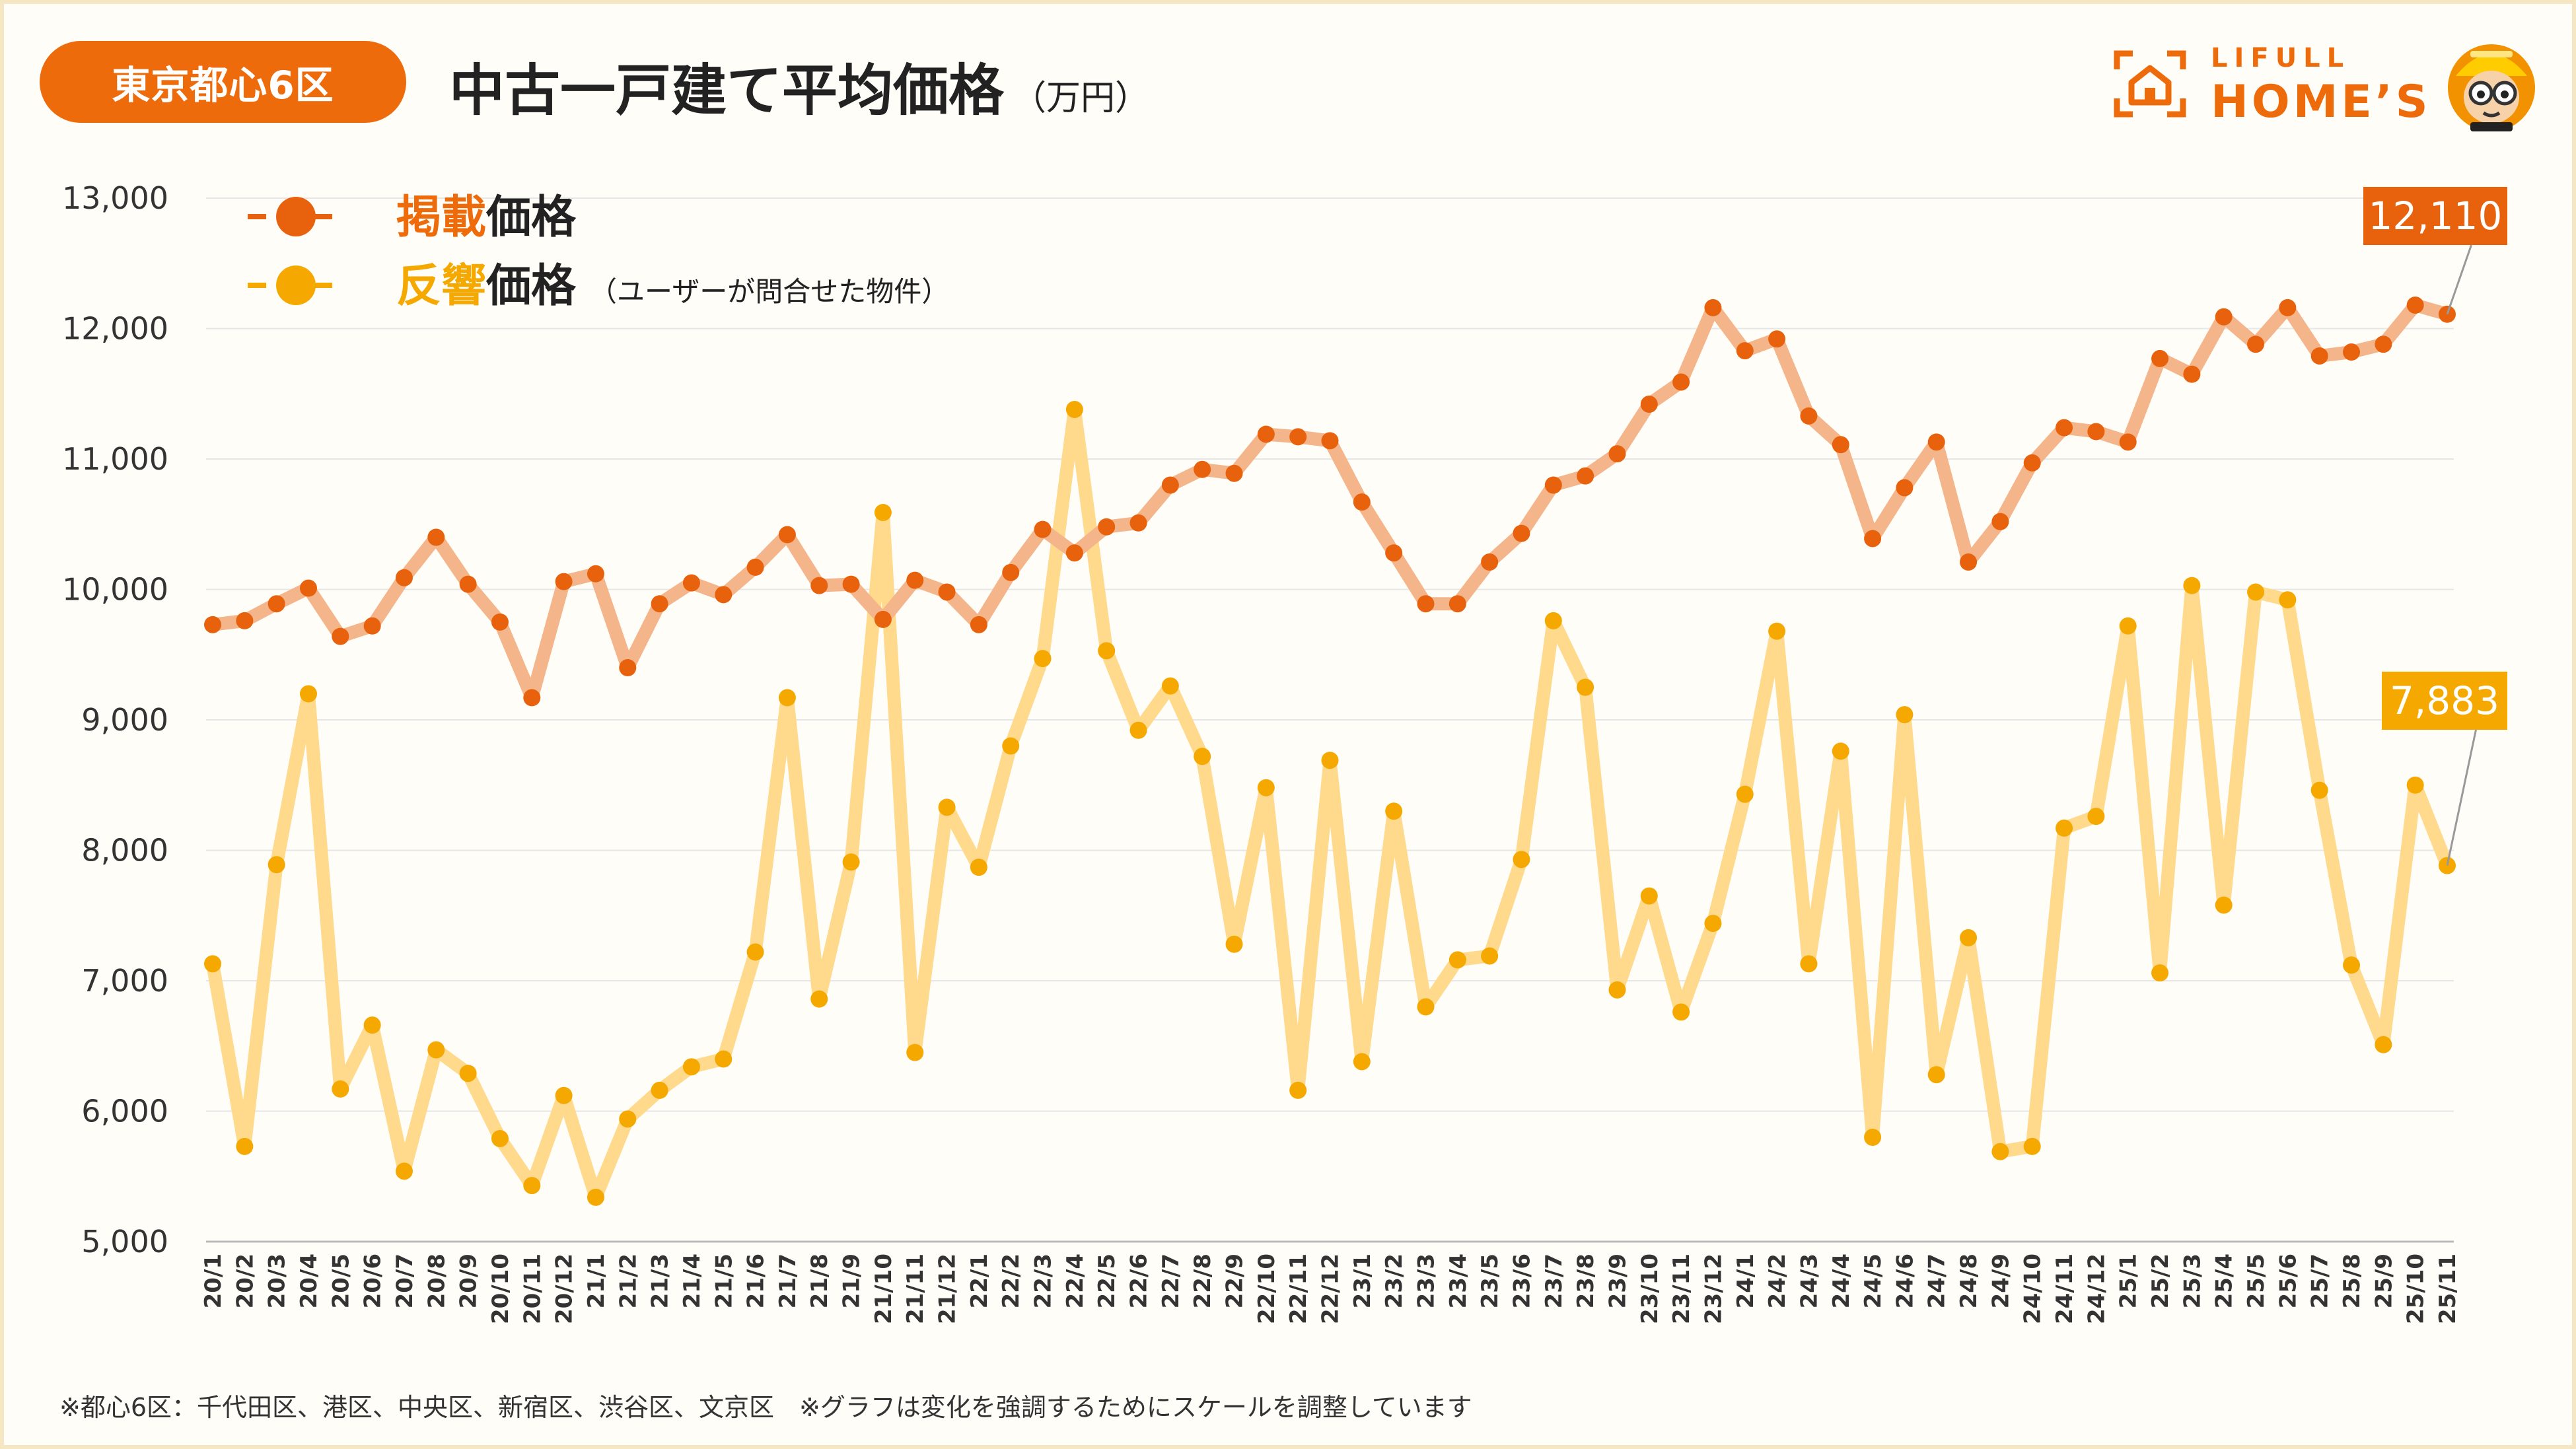  Describe the element at coordinates (724, 1281) in the screenshot. I see `x-tick-label: 21/5` at that location.